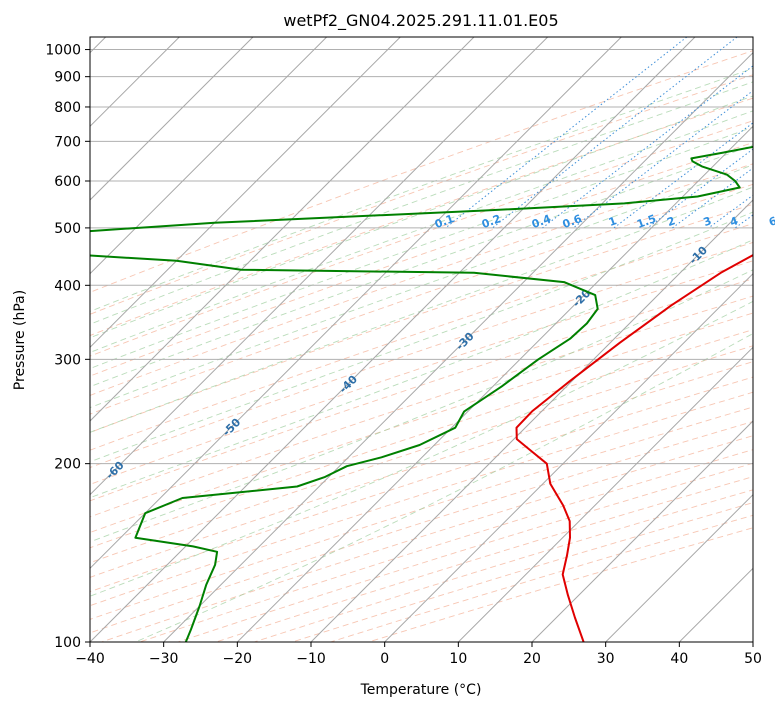 This screenshot has width=775, height=708. What do you see at coordinates (20, 340) in the screenshot?
I see `y-axis-label: Pressure (hPa)` at bounding box center [20, 340].